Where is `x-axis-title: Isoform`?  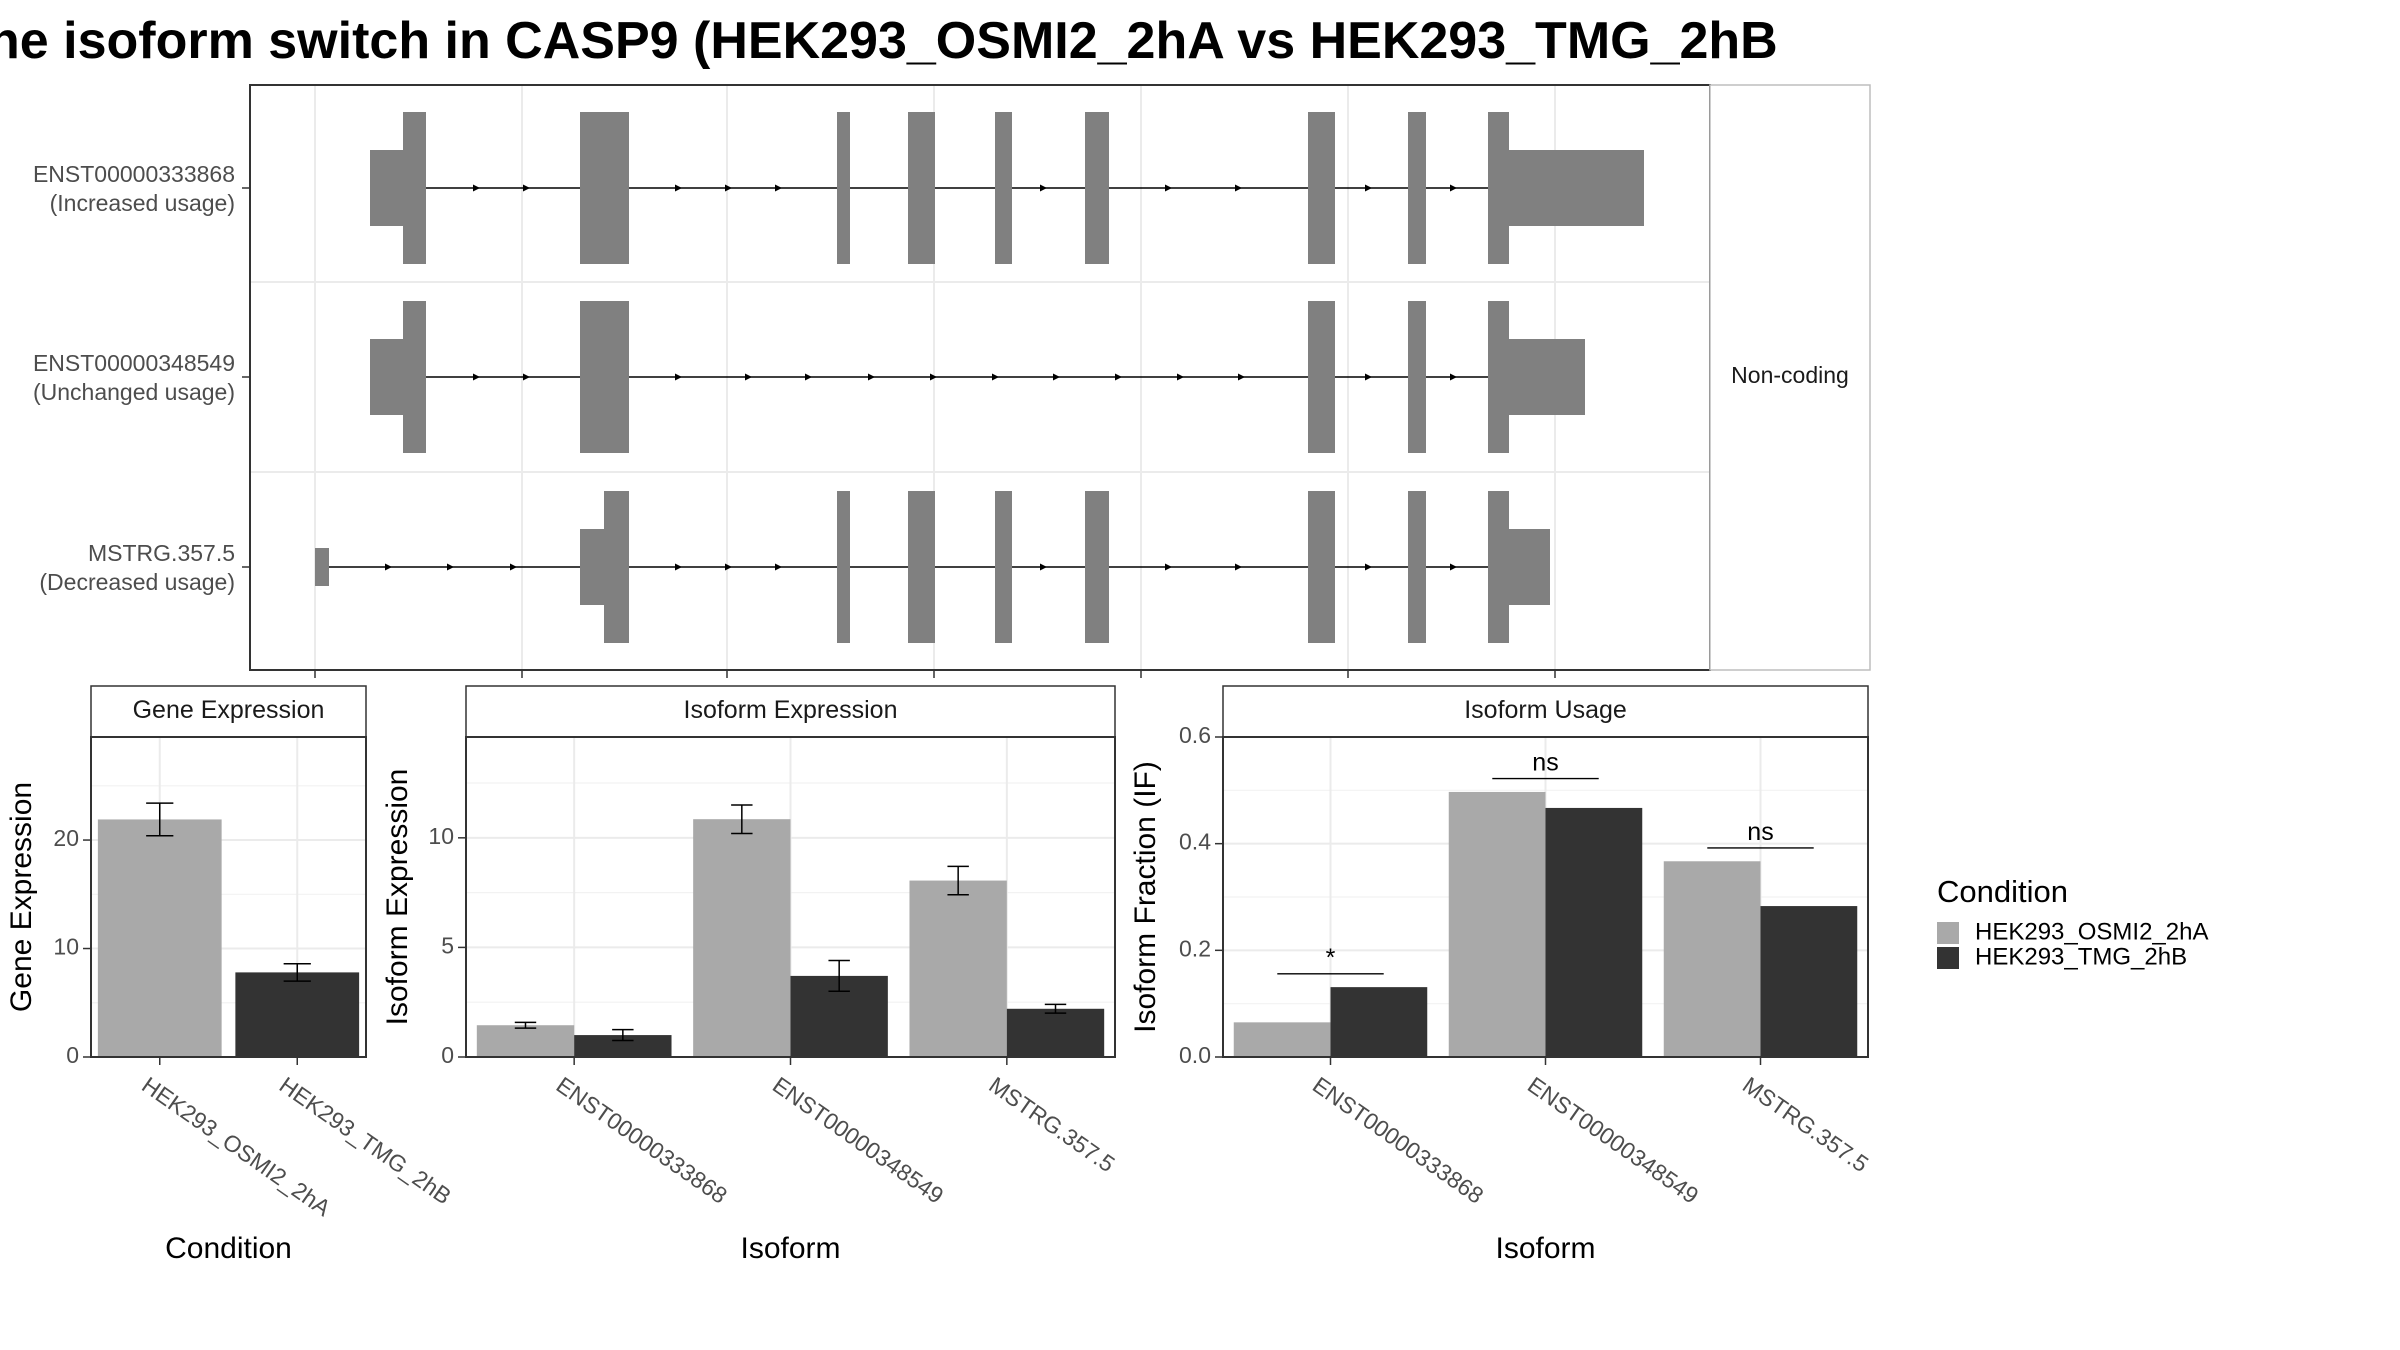 x-axis-title: Isoform is located at coordinates (1545, 1248).